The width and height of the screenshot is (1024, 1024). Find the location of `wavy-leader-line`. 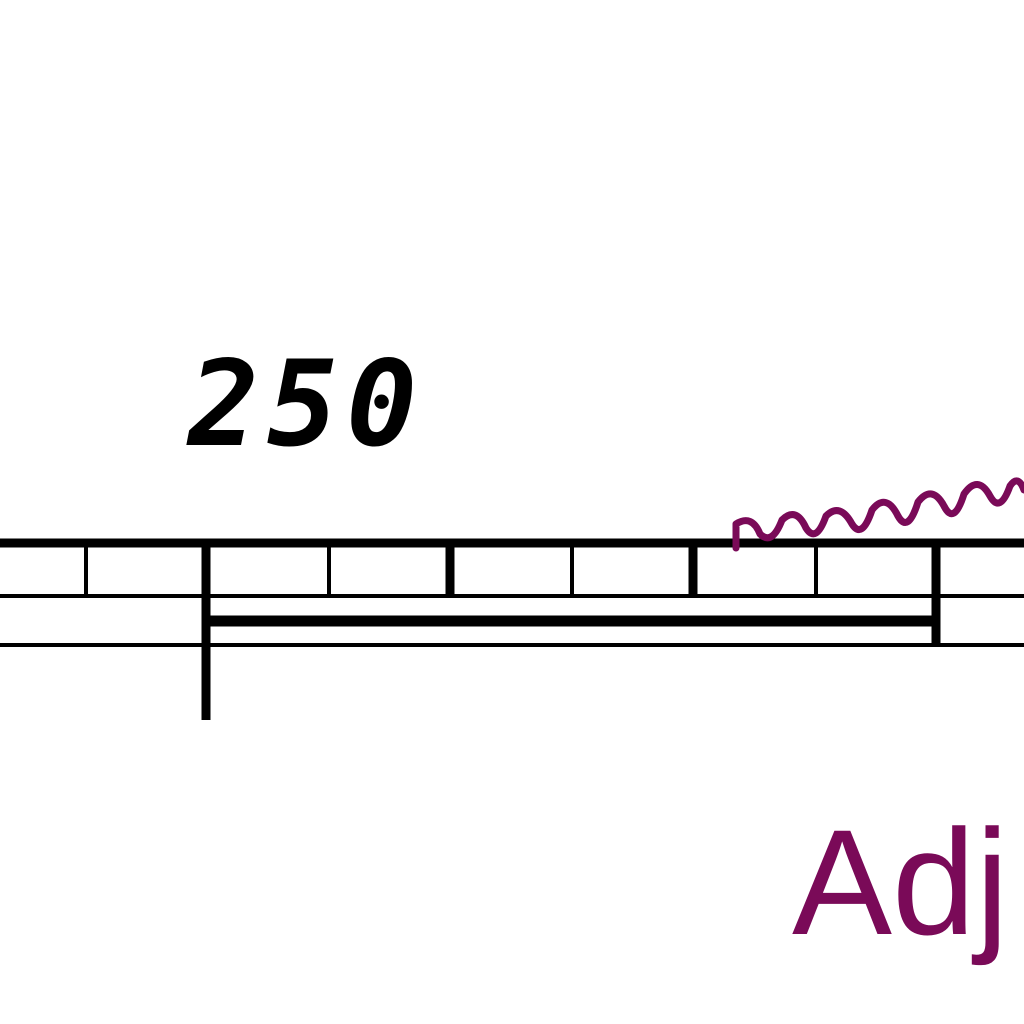

wavy-leader-line is located at coordinates (878, 514).